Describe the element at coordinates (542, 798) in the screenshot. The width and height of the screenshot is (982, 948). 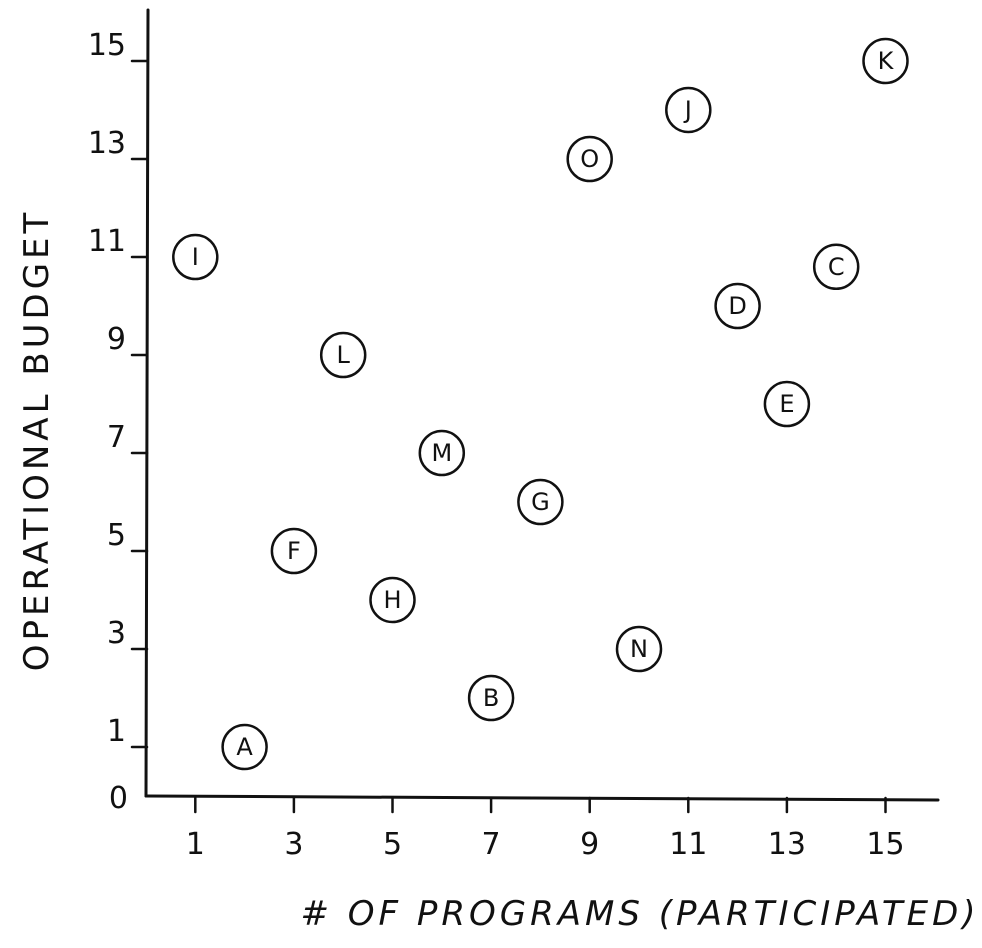
I see `x-axis` at that location.